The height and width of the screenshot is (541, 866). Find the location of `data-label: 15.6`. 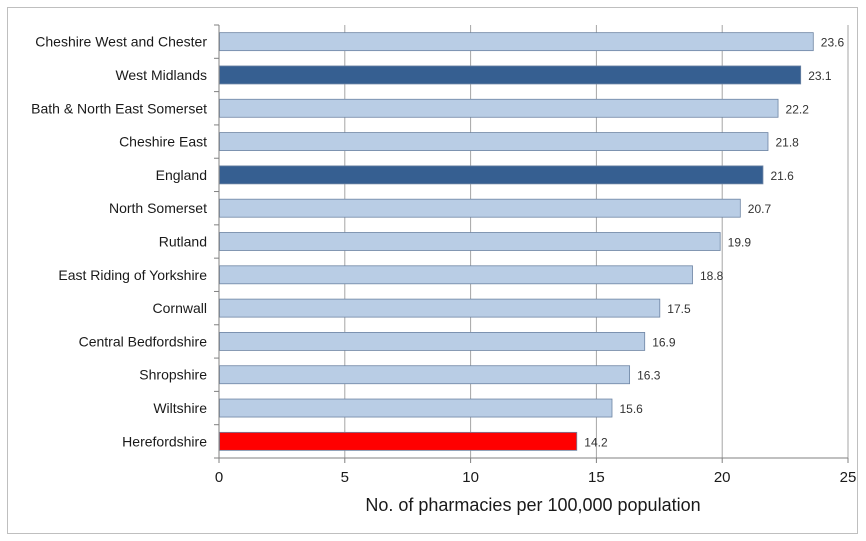

data-label: 15.6 is located at coordinates (631, 409).